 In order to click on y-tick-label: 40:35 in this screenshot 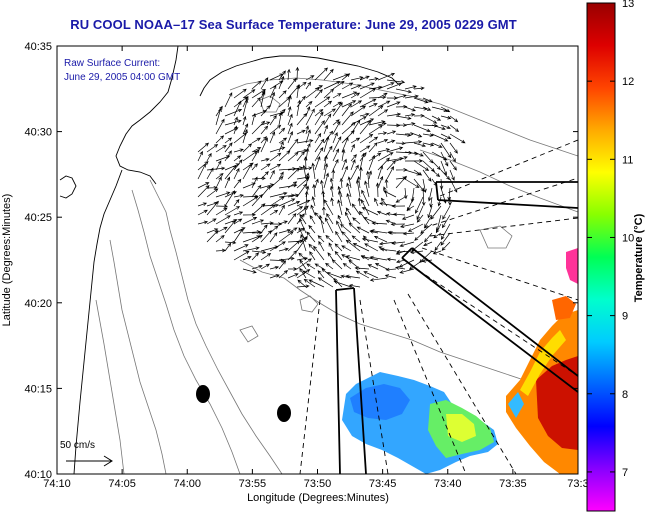, I will do `click(38, 47)`.